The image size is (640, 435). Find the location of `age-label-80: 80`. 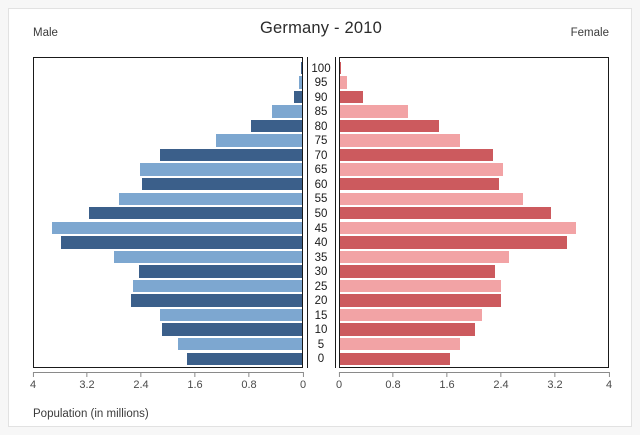

age-label-80: 80 is located at coordinates (321, 126).